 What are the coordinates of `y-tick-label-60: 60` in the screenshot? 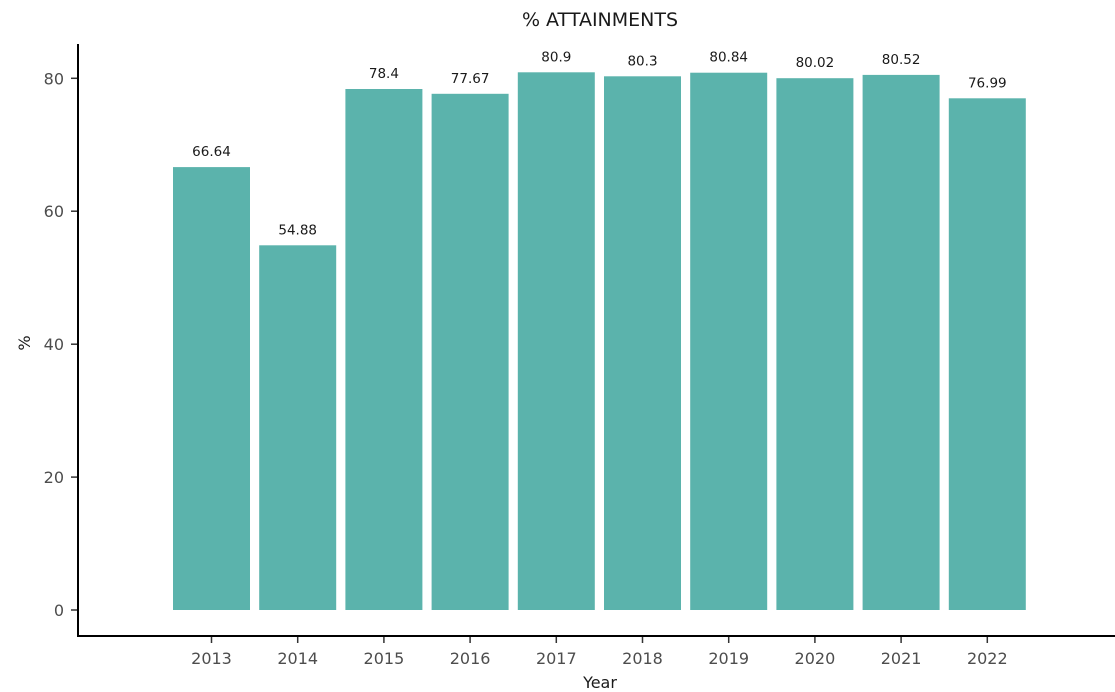 It's located at (54, 211).